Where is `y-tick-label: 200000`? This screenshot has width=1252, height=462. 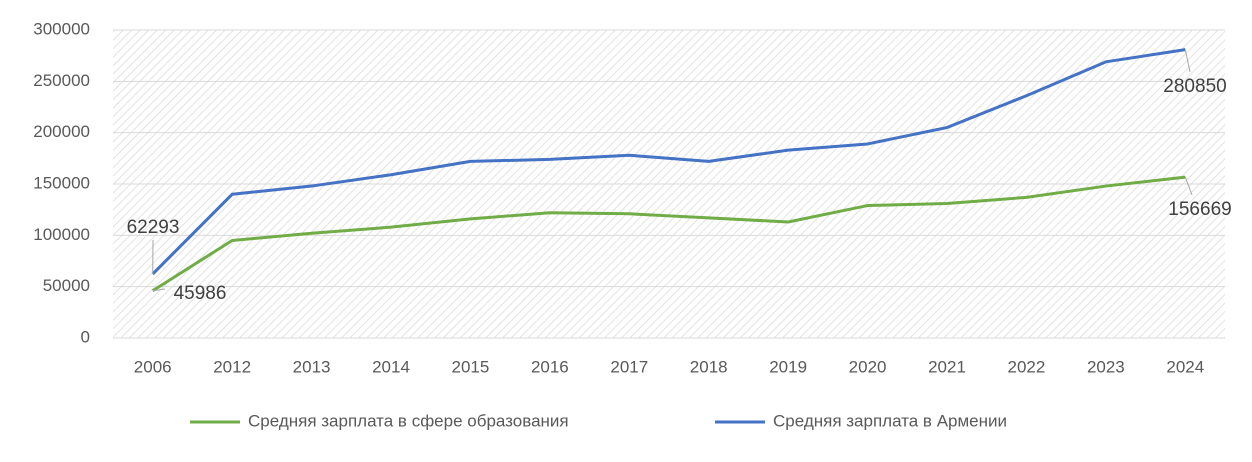 y-tick-label: 200000 is located at coordinates (61, 131).